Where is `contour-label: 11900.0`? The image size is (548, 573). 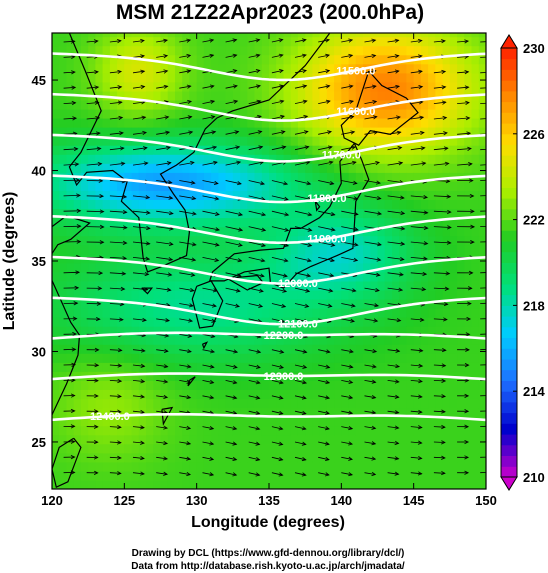
contour-label: 11900.0 is located at coordinates (326, 240).